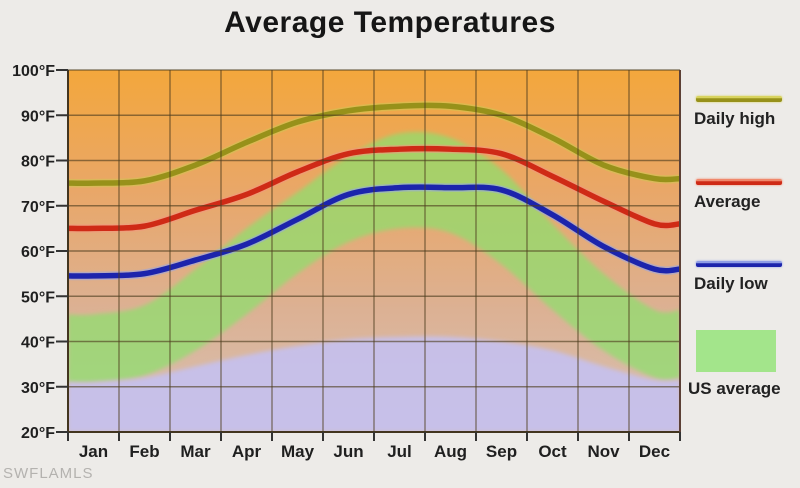  What do you see at coordinates (48, 473) in the screenshot?
I see `watermark: SWFLAMLS` at bounding box center [48, 473].